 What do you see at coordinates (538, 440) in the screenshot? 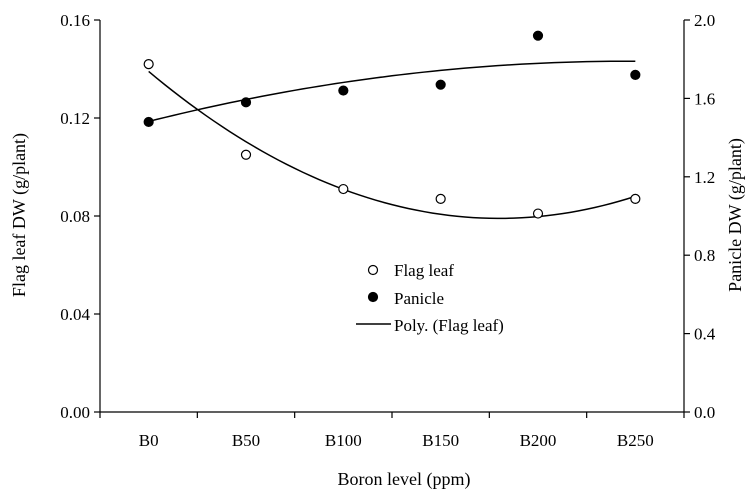
I see `x-tick-label: B200` at bounding box center [538, 440].